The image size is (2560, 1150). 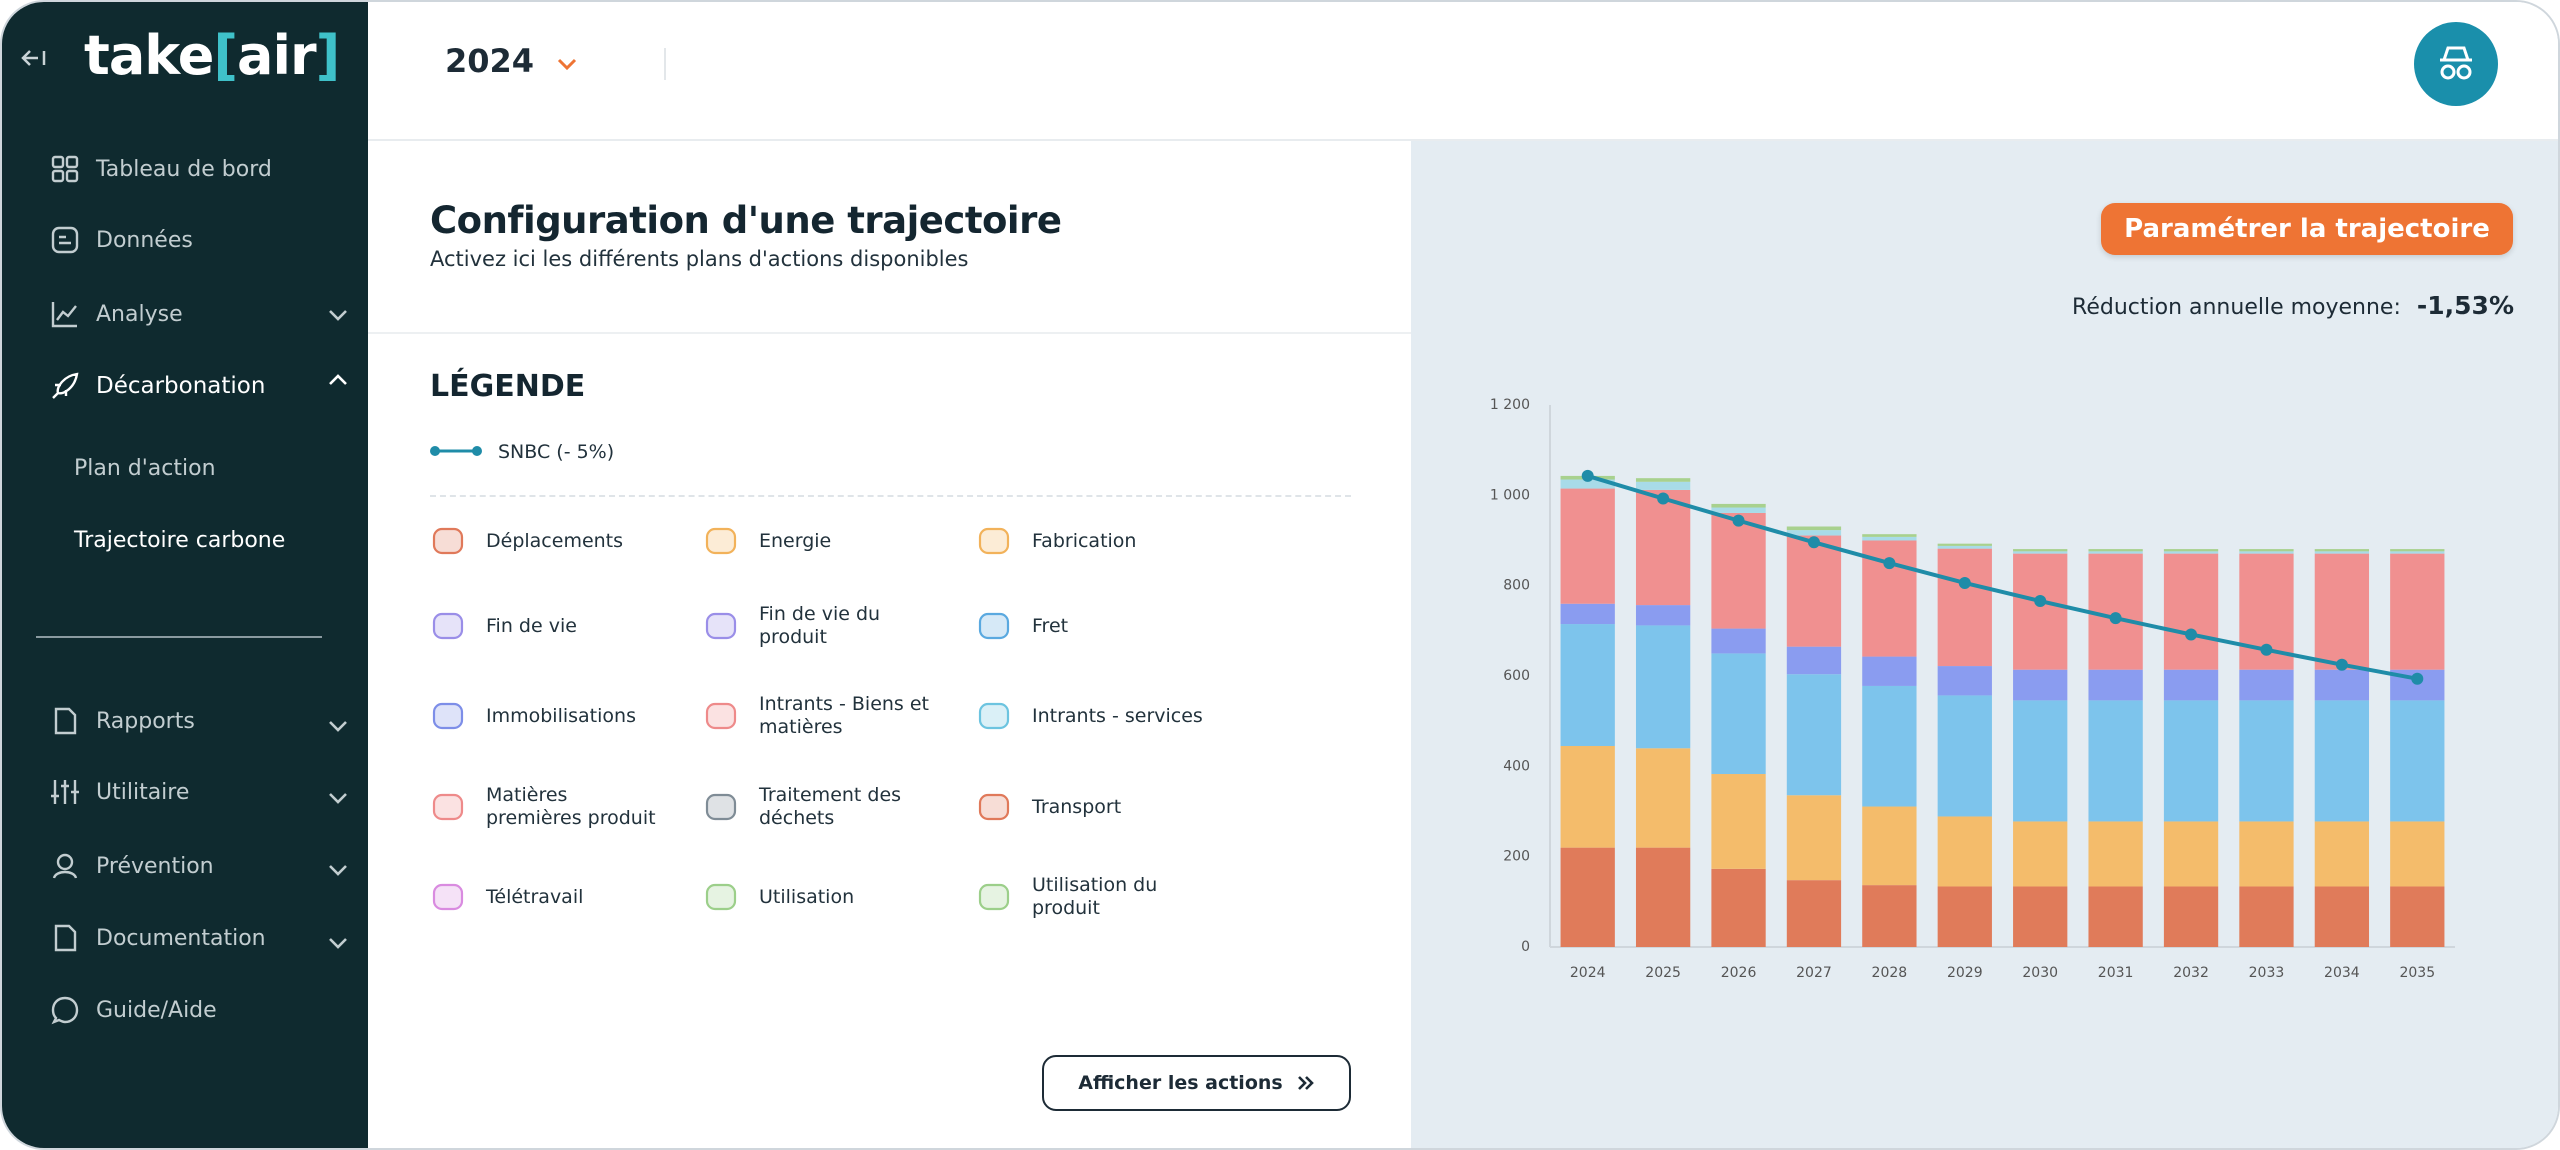 I want to click on legend-item: Immobilisations, so click(x=545, y=716).